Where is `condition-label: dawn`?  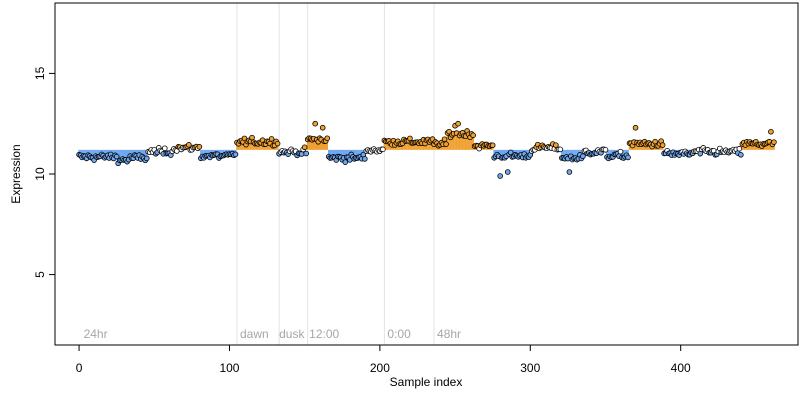 condition-label: dawn is located at coordinates (254, 334).